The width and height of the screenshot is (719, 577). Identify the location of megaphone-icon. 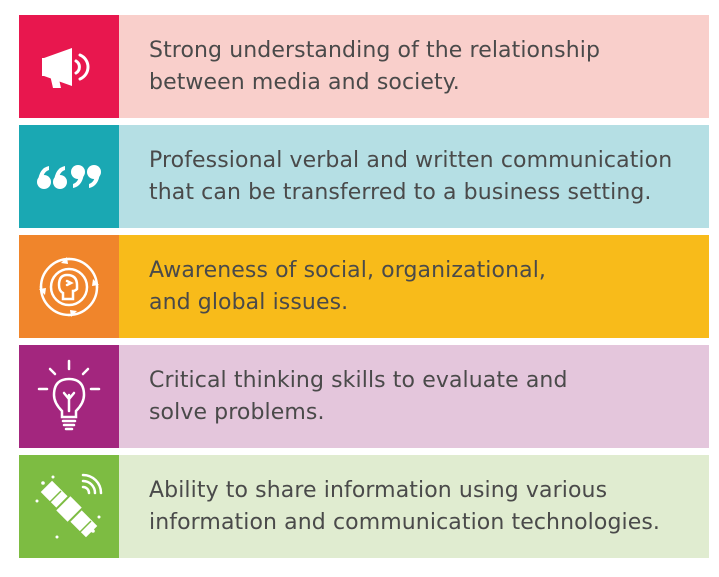
(66, 67).